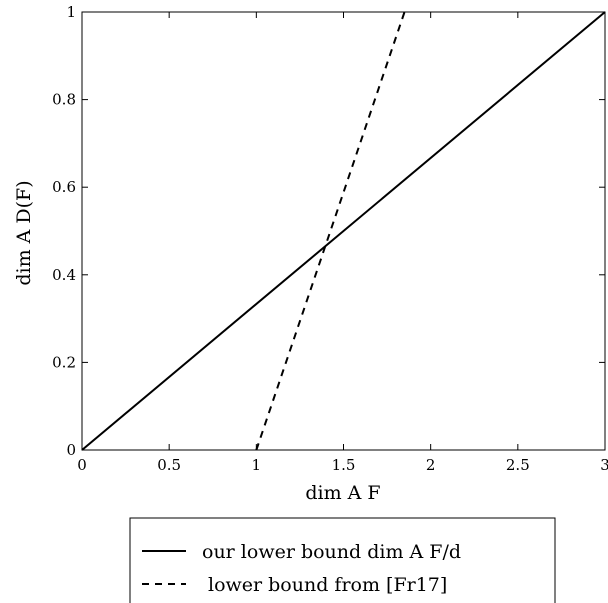  Describe the element at coordinates (342, 493) in the screenshot. I see `x-axis-label: dim A F` at that location.